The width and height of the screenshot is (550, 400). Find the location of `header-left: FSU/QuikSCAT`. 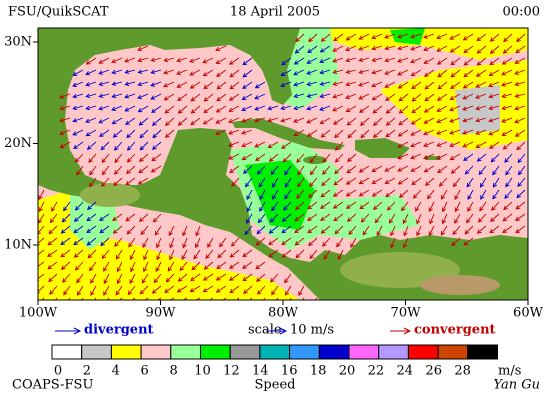

header-left: FSU/QuikSCAT is located at coordinates (58, 12).